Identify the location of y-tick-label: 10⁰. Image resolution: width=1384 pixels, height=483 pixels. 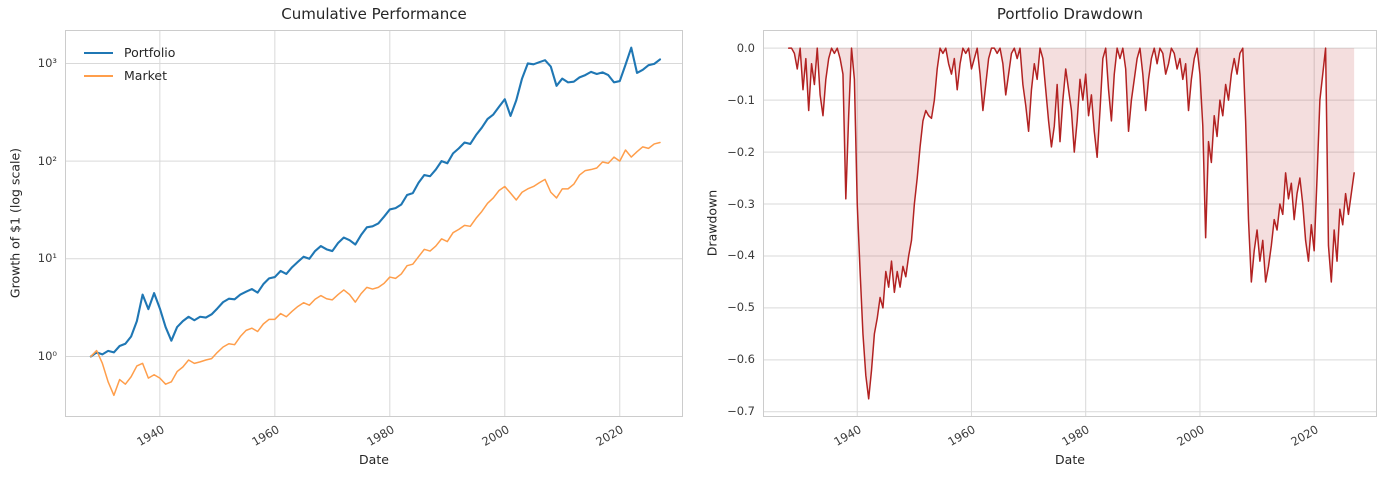
(47, 355).